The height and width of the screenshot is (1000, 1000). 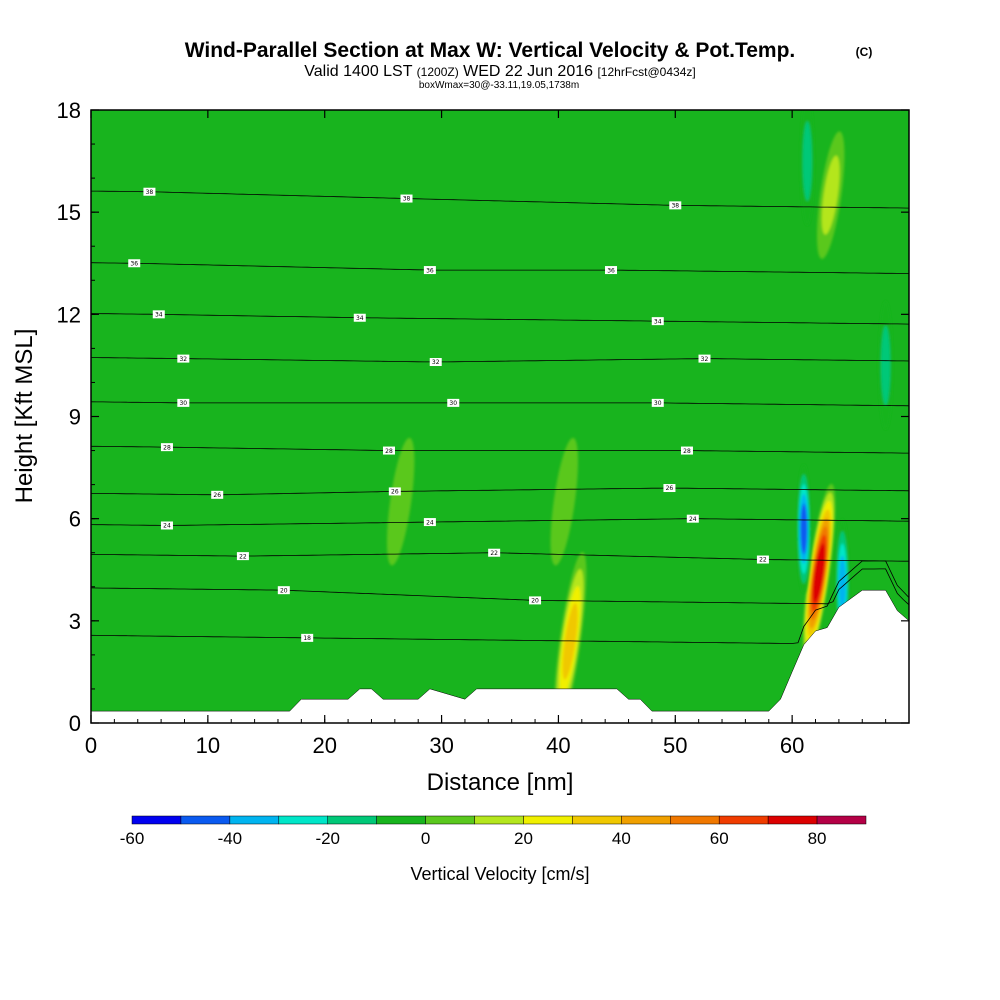 I want to click on terrain, so click(x=500, y=656).